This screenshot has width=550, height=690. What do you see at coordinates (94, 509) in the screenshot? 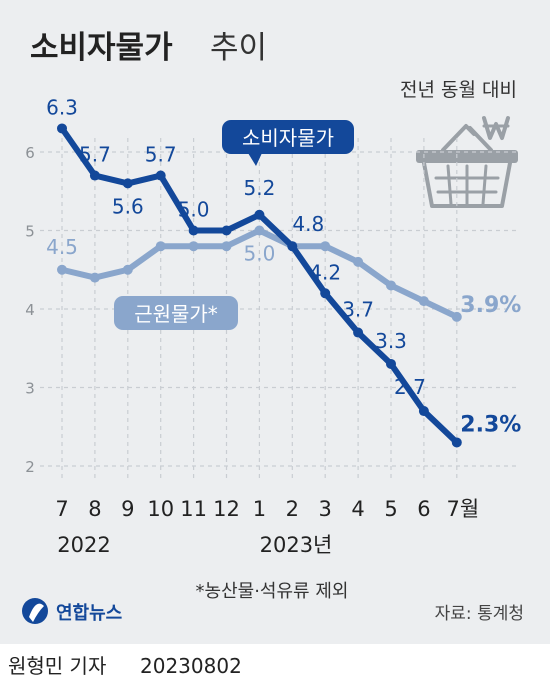
I see `x-tick-label: 8` at bounding box center [94, 509].